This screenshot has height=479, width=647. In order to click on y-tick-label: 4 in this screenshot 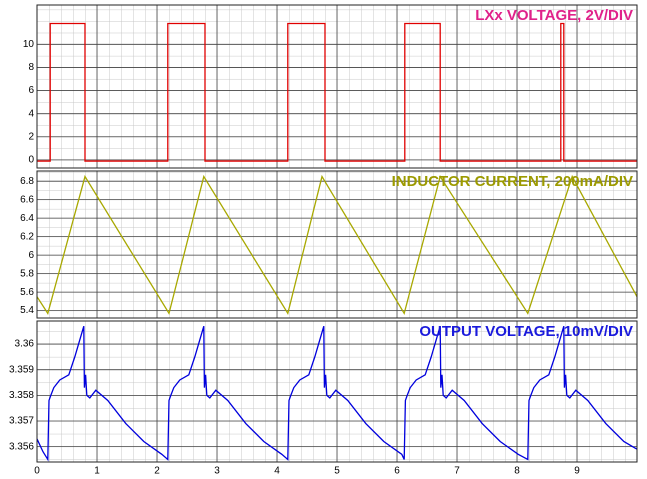, I will do `click(31, 113)`.